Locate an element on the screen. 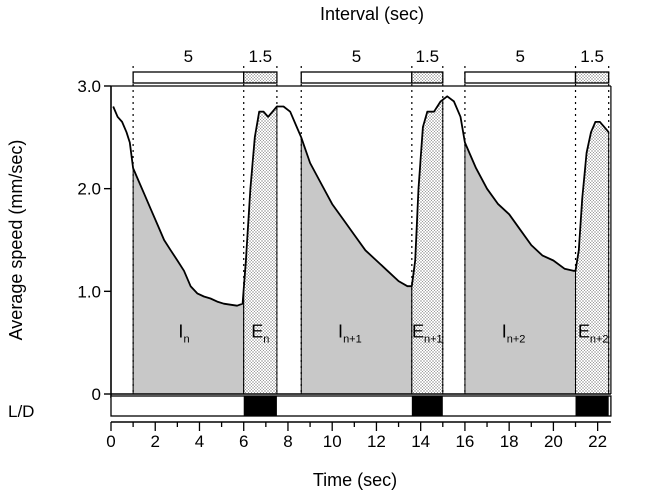 The image size is (650, 495). interval-bar-label-1: 5 is located at coordinates (188, 56).